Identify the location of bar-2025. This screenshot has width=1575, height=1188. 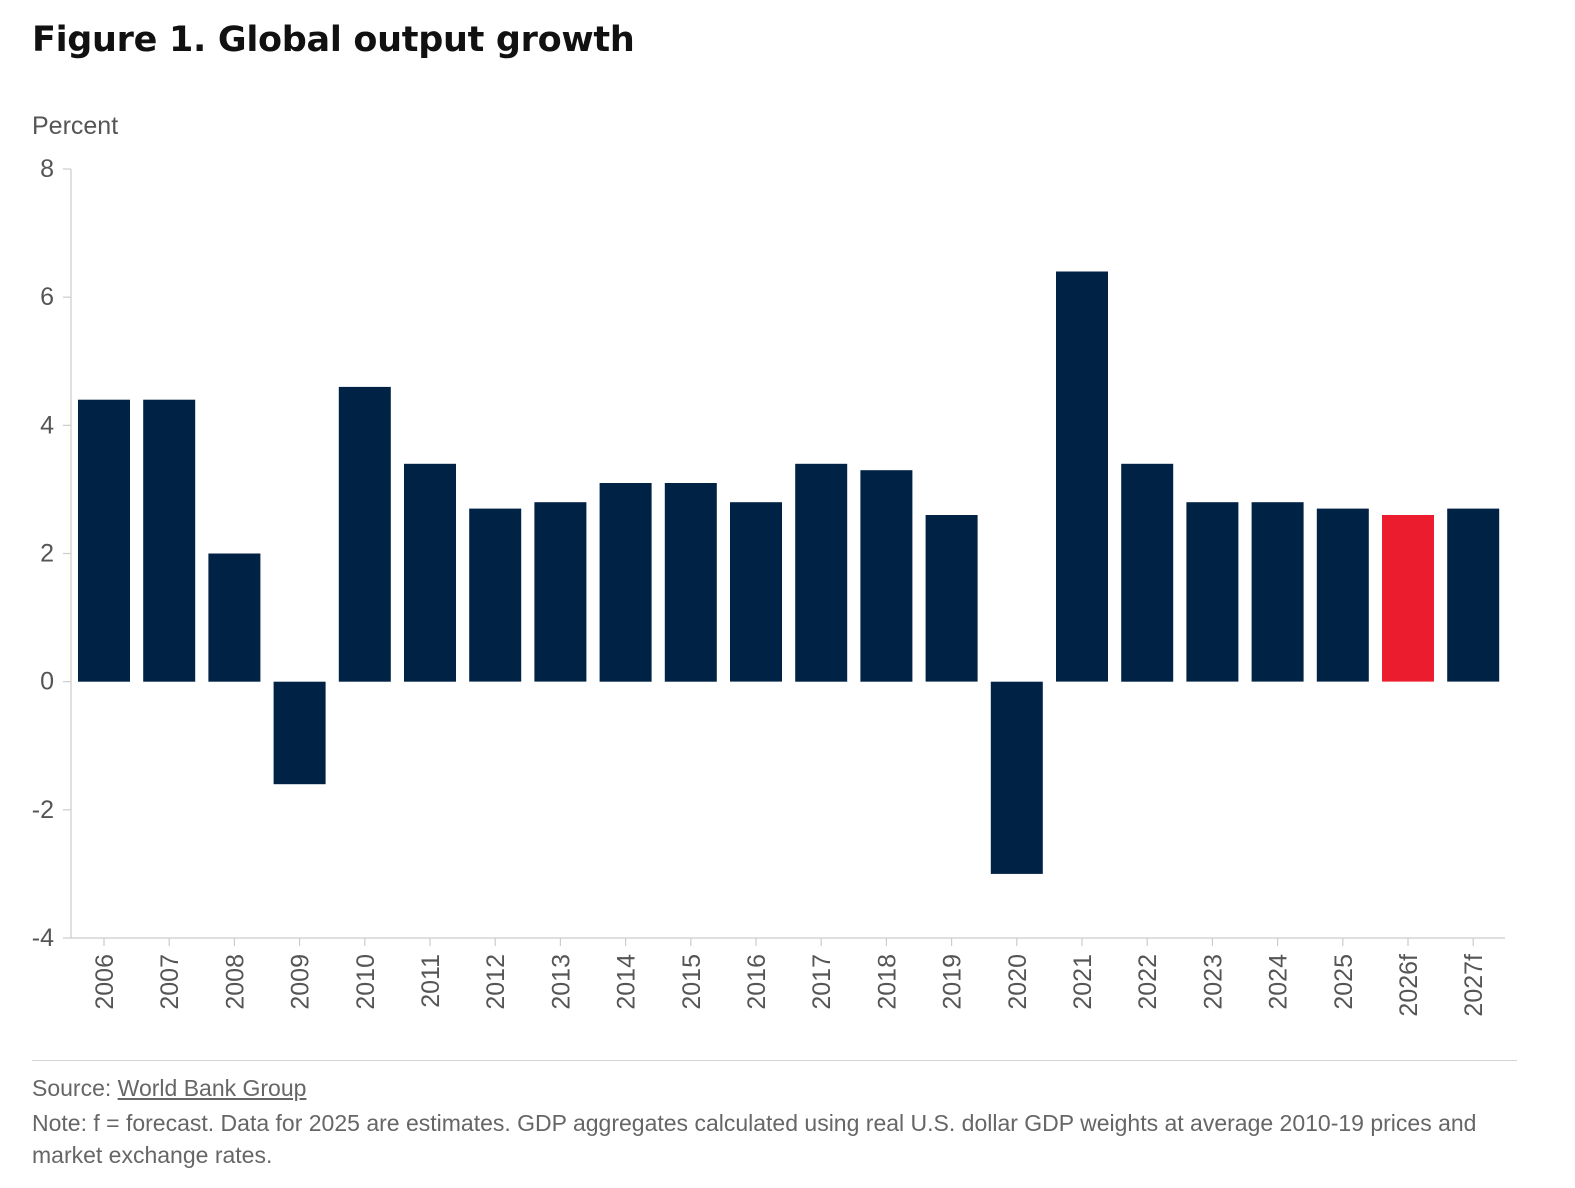
(1342, 595).